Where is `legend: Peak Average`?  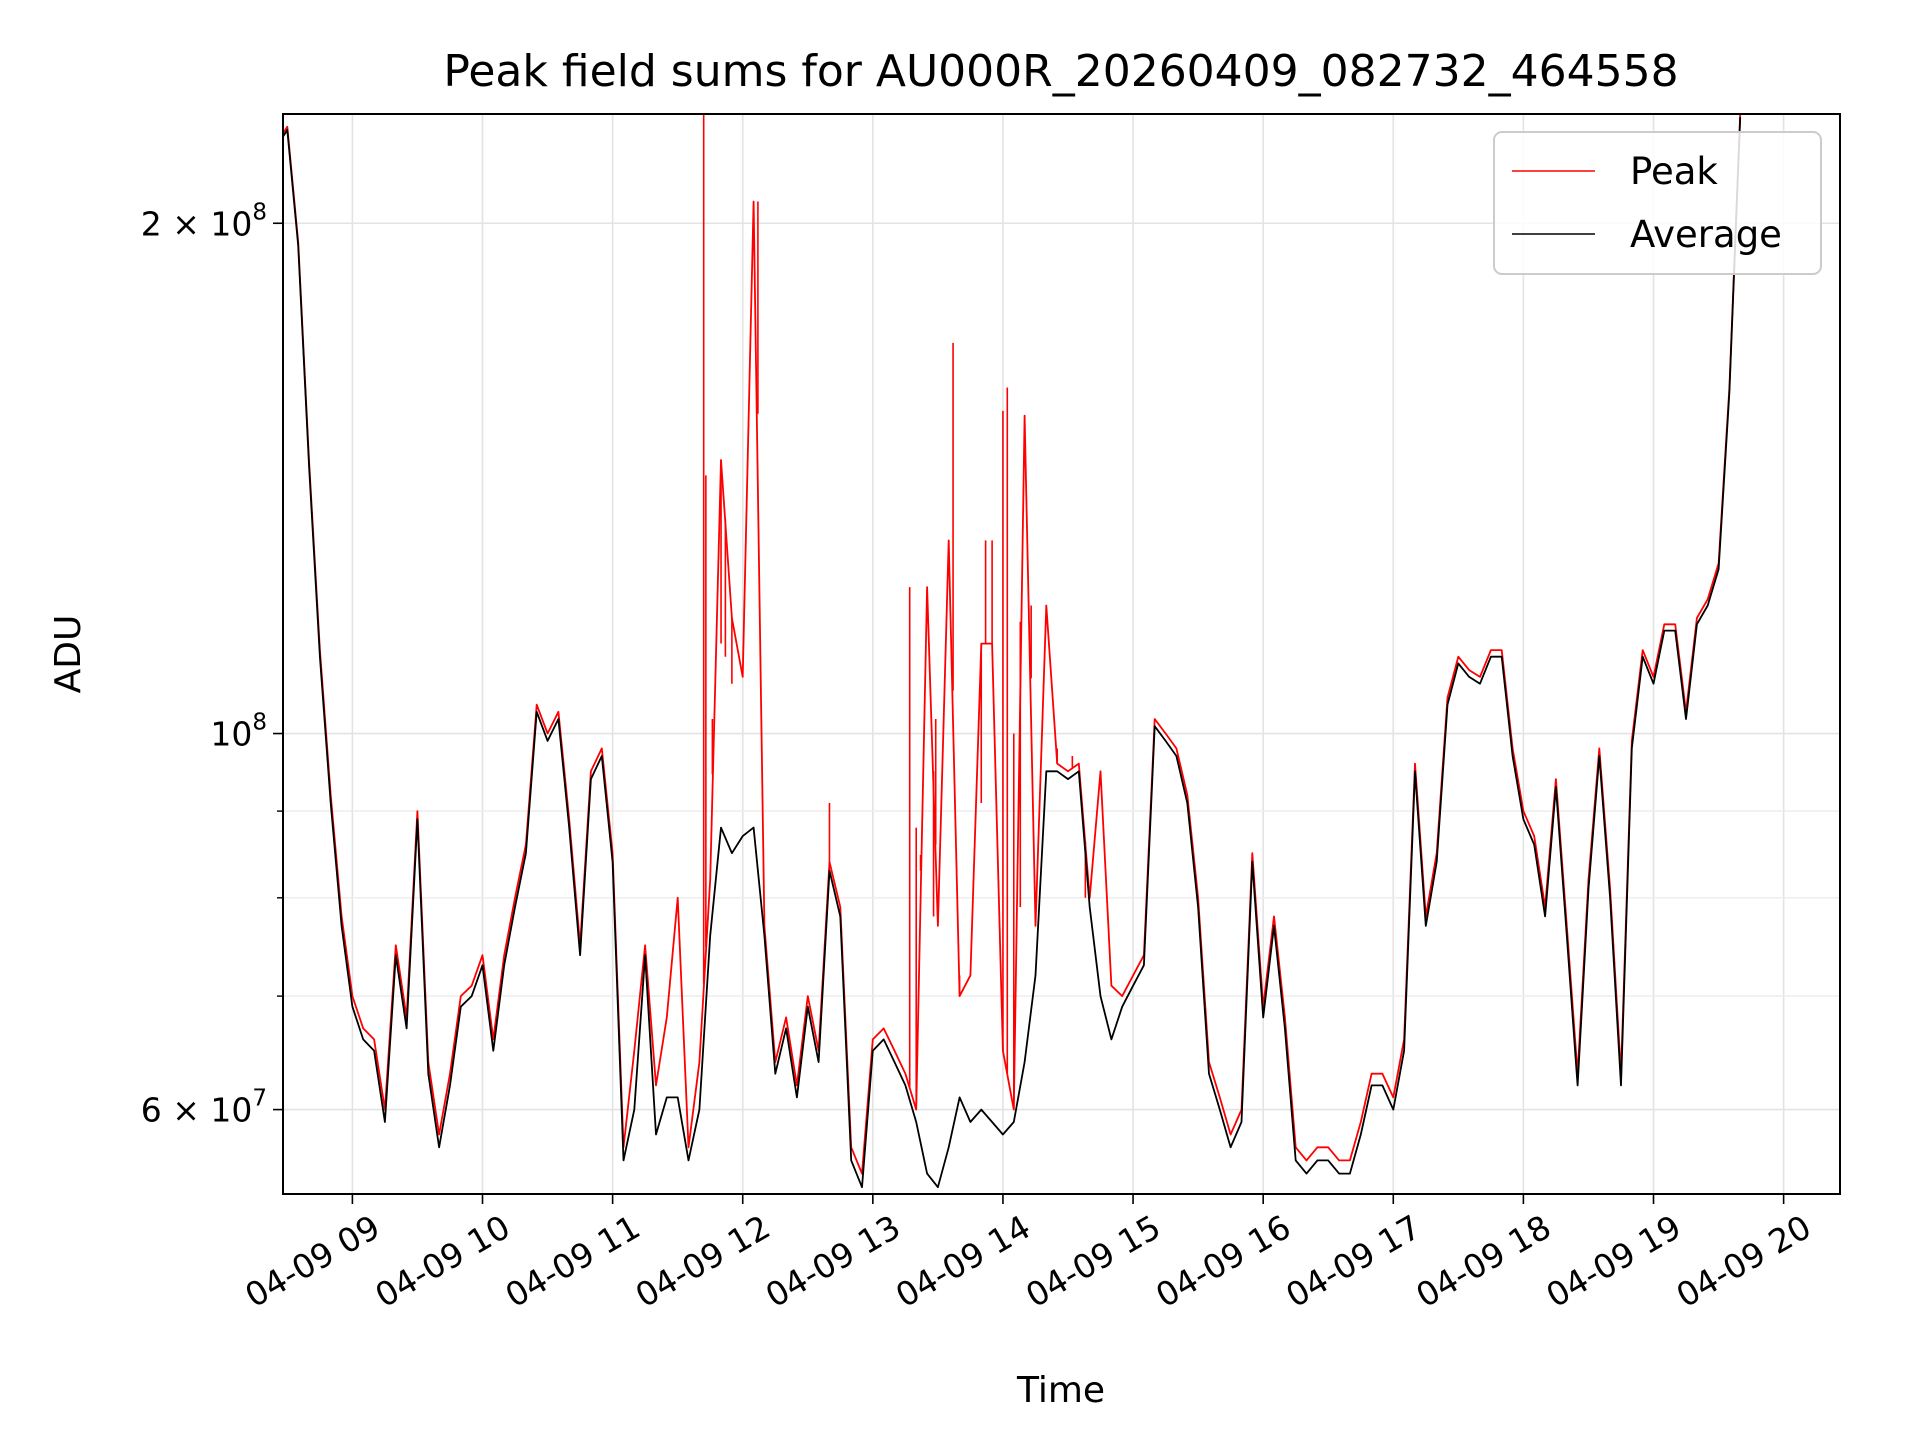
legend: Peak Average is located at coordinates (1657, 203).